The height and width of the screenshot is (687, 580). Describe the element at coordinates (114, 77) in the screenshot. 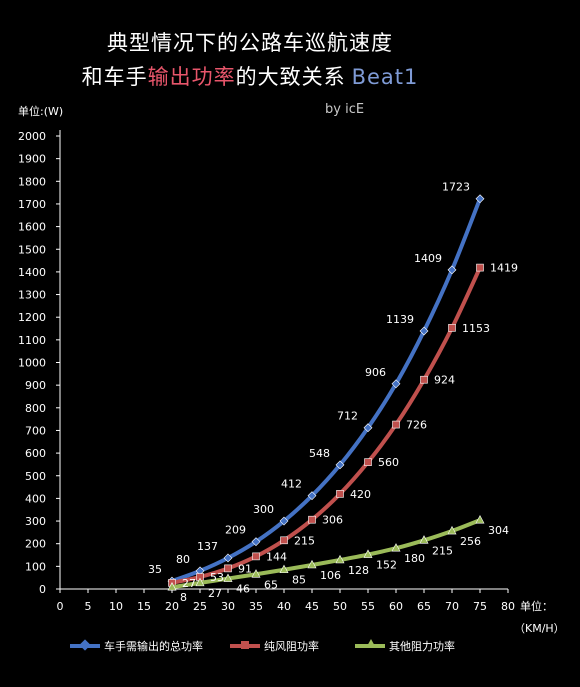

I see `title-line2-part1: 和车手` at that location.